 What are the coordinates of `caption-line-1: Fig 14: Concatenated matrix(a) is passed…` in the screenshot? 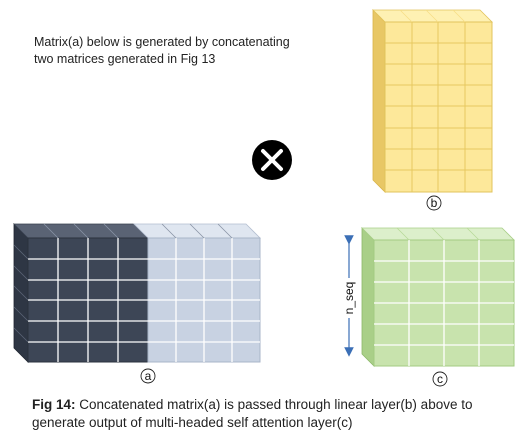 It's located at (272, 405).